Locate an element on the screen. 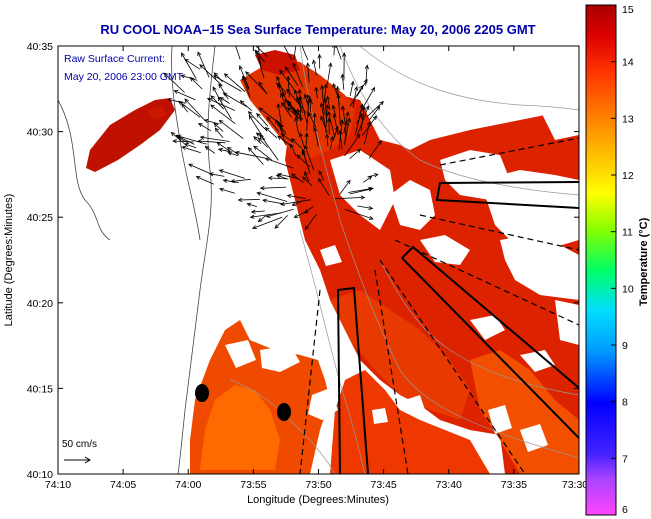 Image resolution: width=651 pixels, height=519 pixels. x-tick-label: 73:55 is located at coordinates (253, 485).